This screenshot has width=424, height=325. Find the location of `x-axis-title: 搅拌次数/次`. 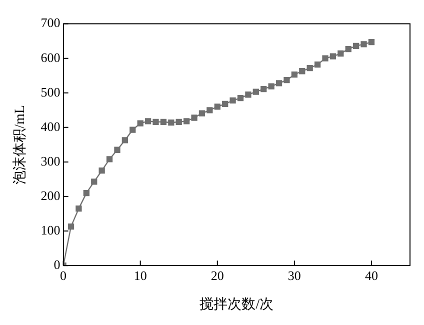

x-axis-title: 搅拌次数/次 is located at coordinates (237, 304).